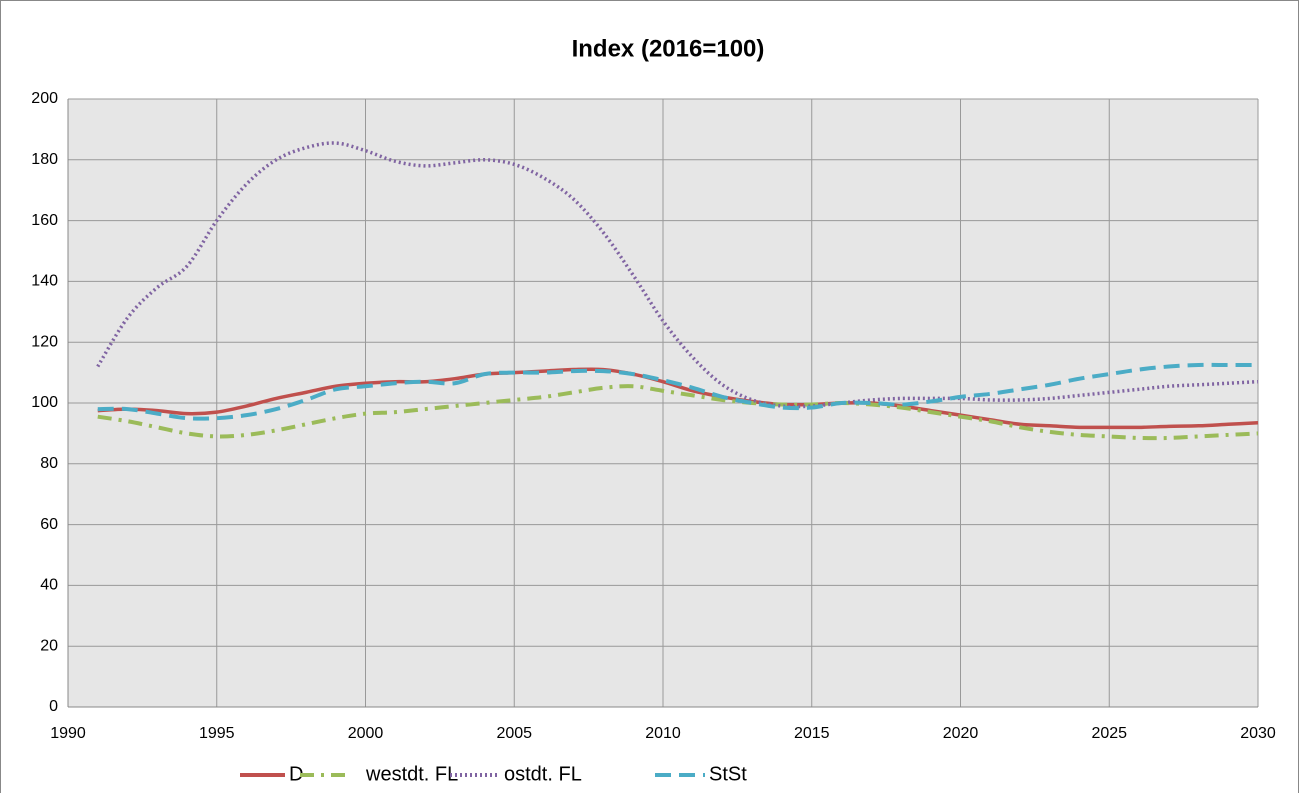  I want to click on x-tick-label: 2000, so click(366, 733).